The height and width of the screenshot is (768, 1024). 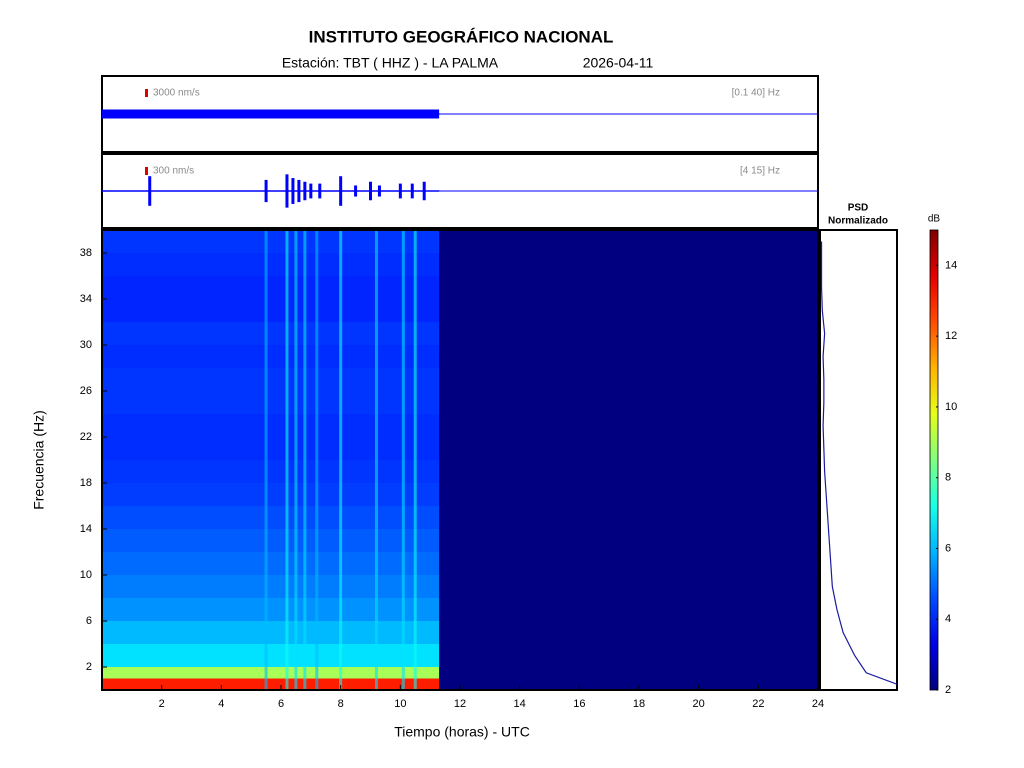 What do you see at coordinates (760, 171) in the screenshot?
I see `trace-band: [4 15] Hz` at bounding box center [760, 171].